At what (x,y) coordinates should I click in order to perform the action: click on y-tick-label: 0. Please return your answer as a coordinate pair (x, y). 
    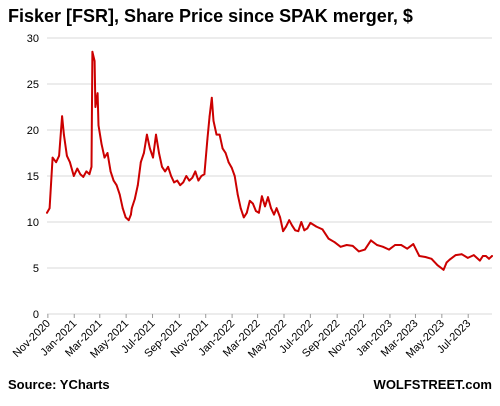
    Looking at the image, I should click on (36, 315).